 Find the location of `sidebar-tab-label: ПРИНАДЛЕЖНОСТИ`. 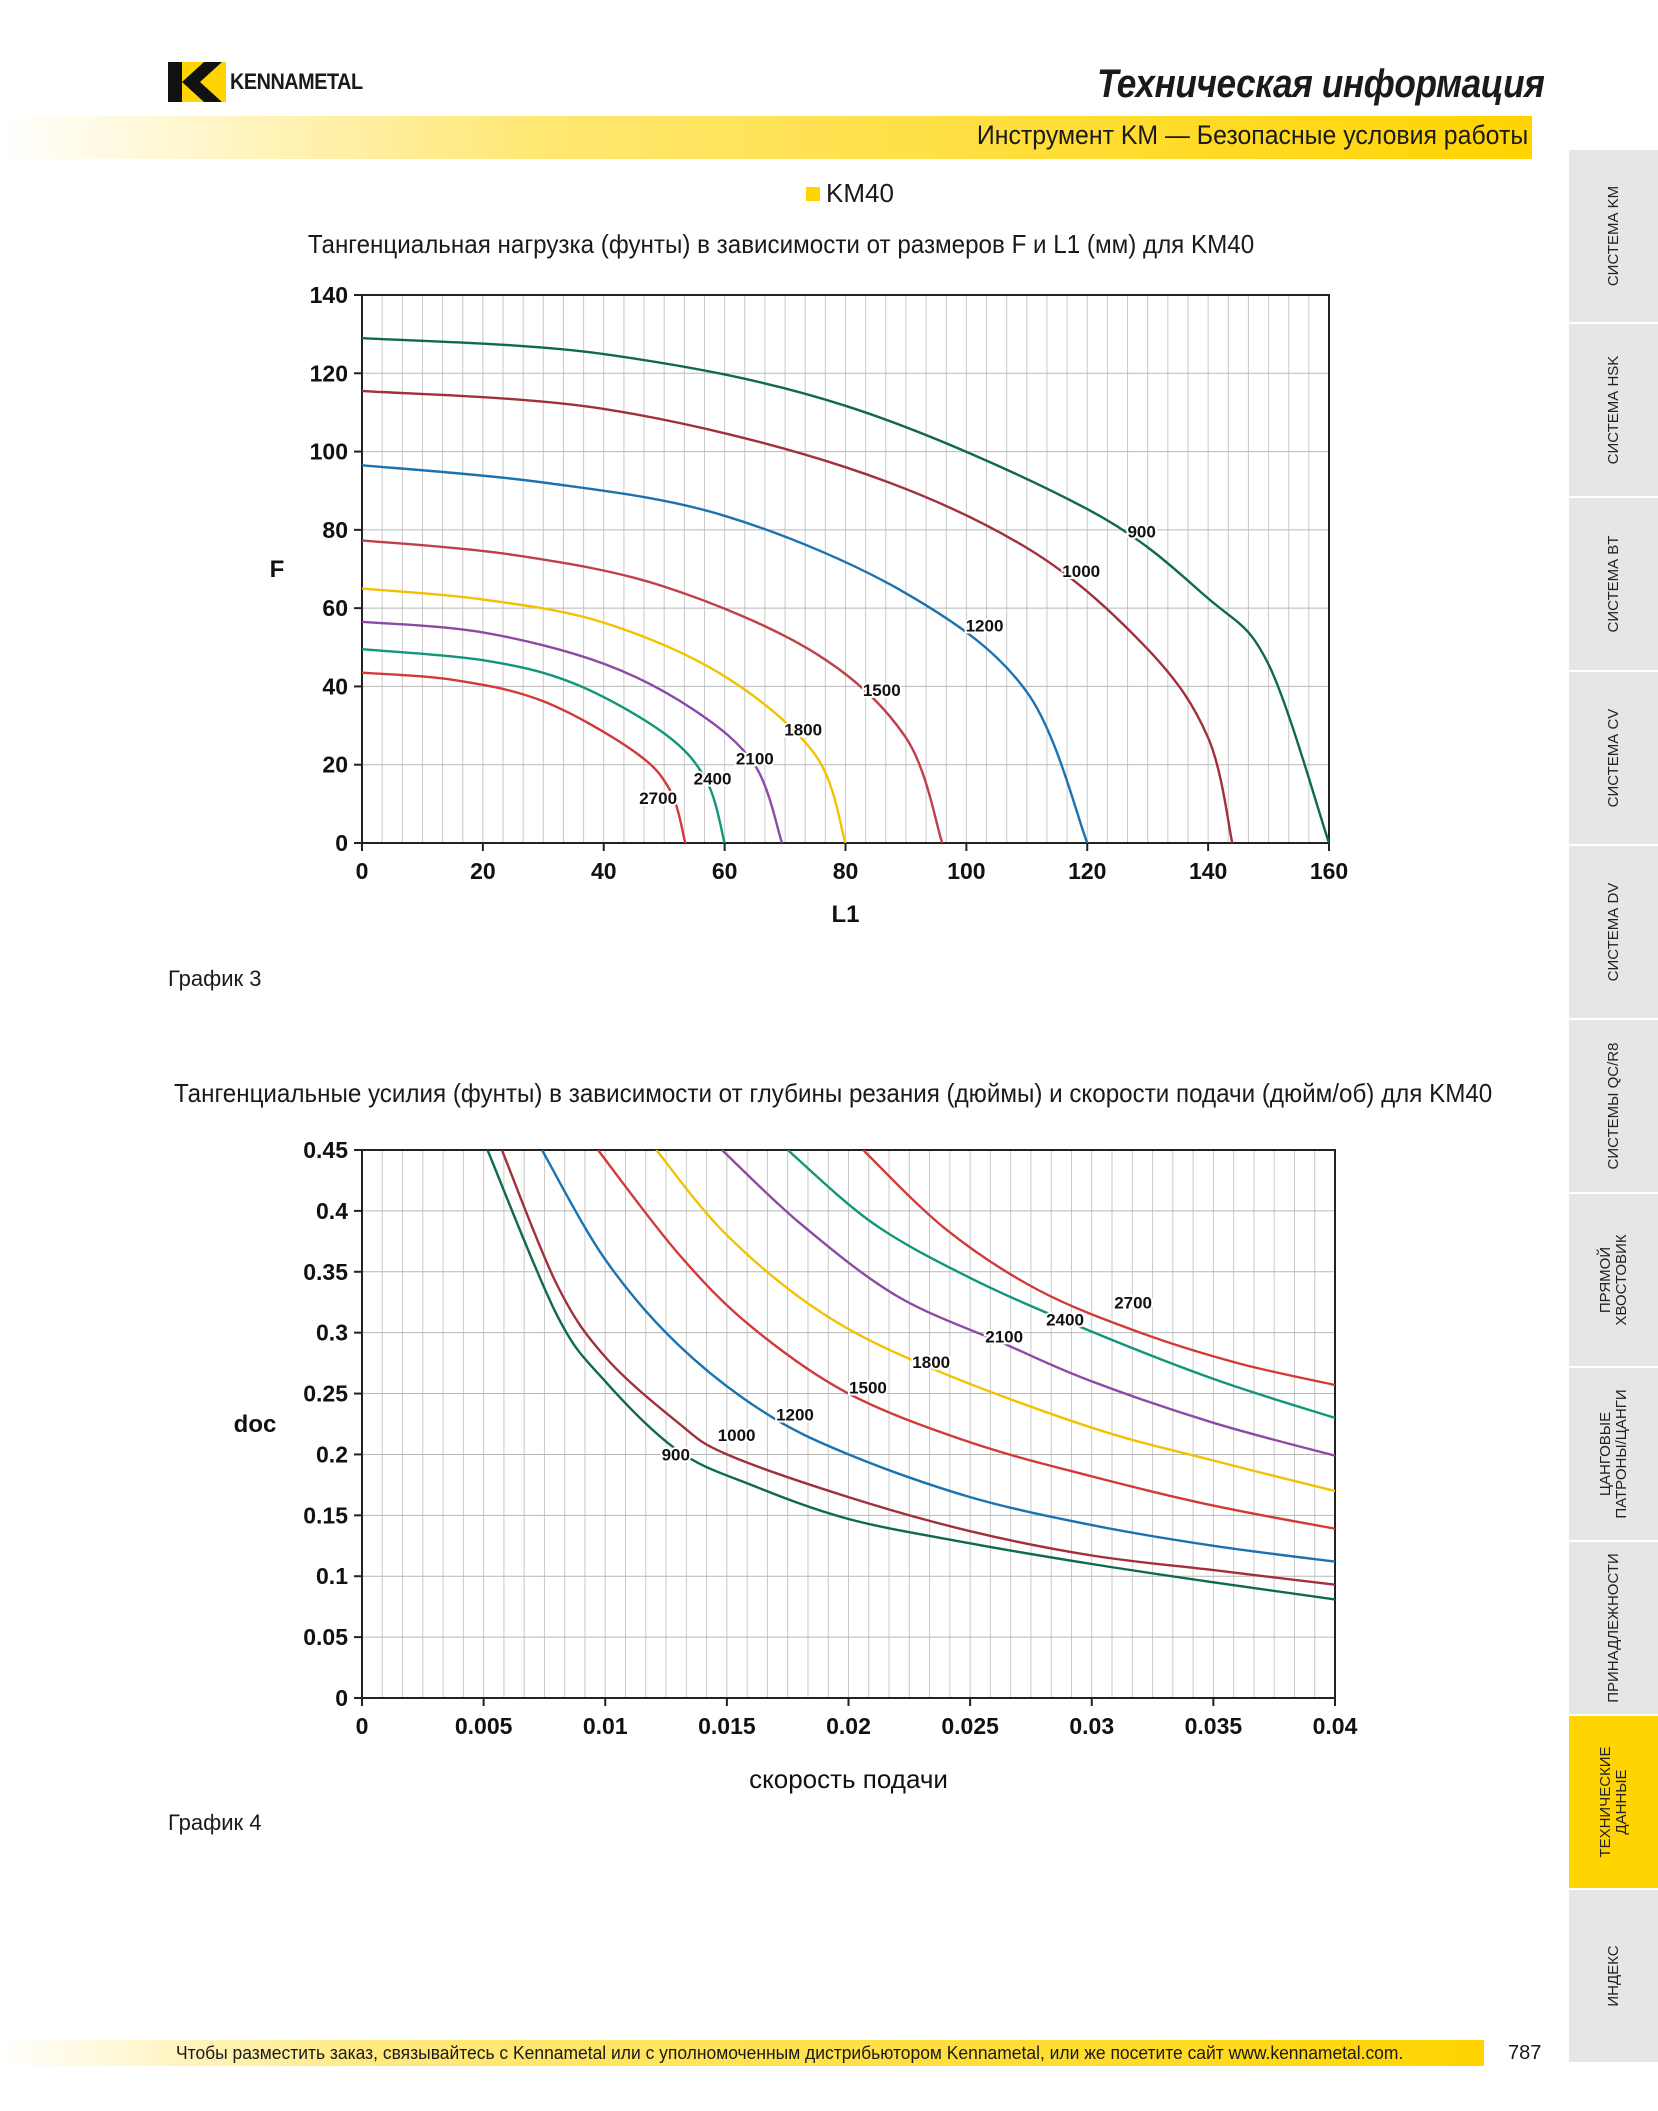

sidebar-tab-label: ПРИНАДЛЕЖНОСТИ is located at coordinates (1613, 1628).